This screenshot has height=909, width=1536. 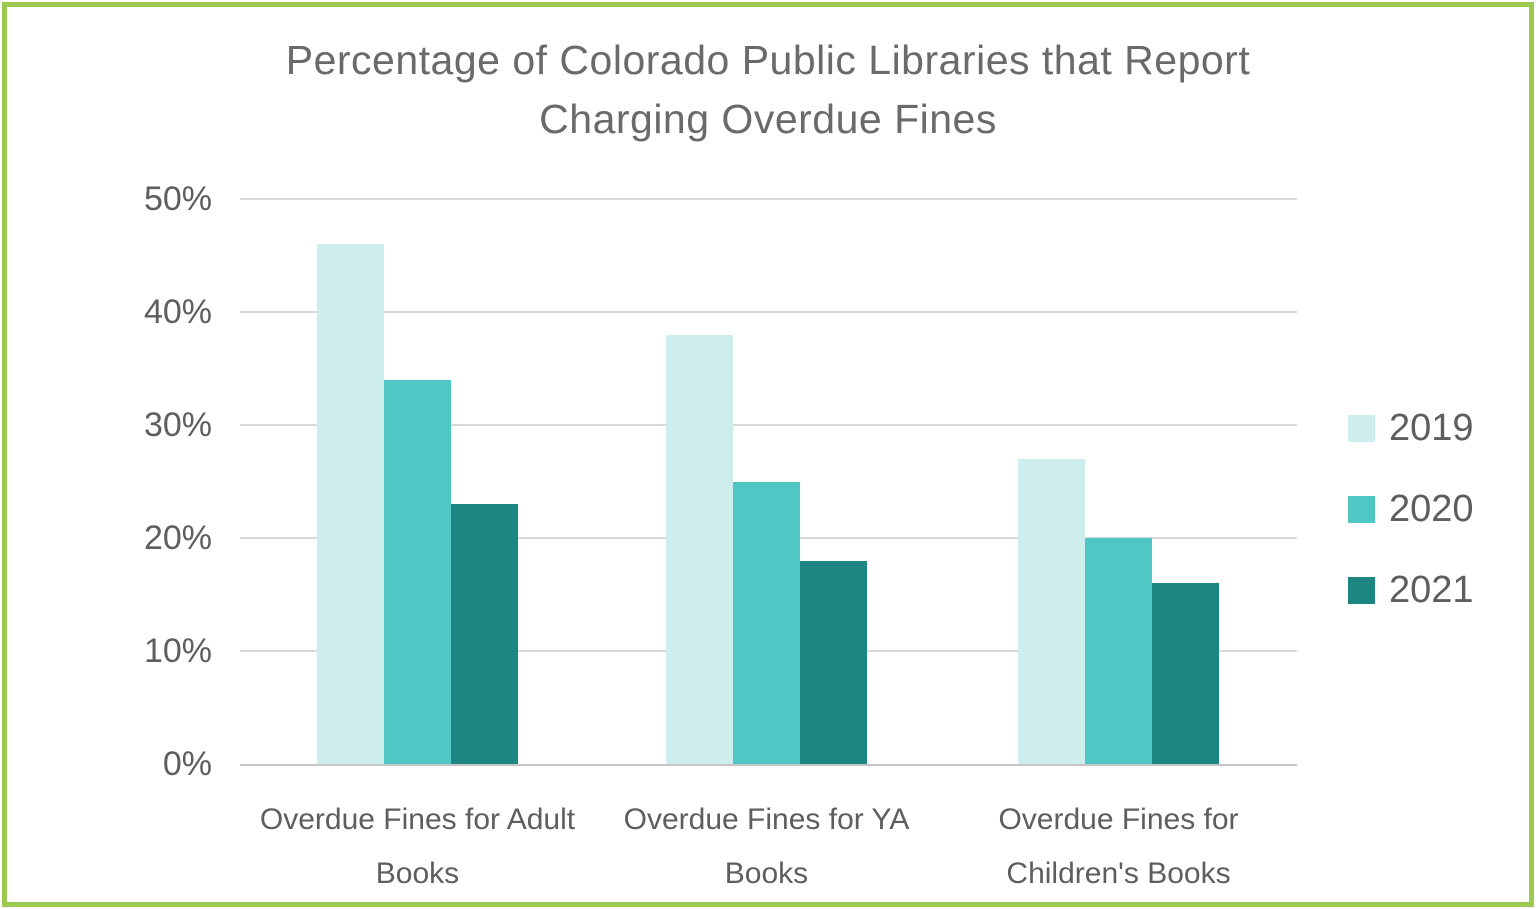 I want to click on y-tick-label-0: 0%, so click(x=187, y=764).